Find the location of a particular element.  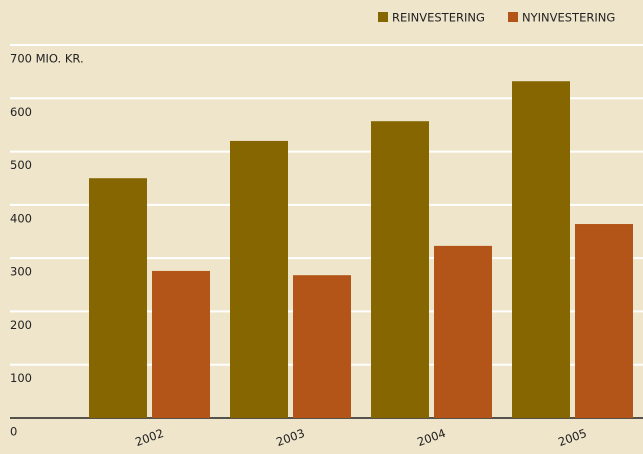

y-tick-label: 700 MIO. KR. is located at coordinates (47, 59).